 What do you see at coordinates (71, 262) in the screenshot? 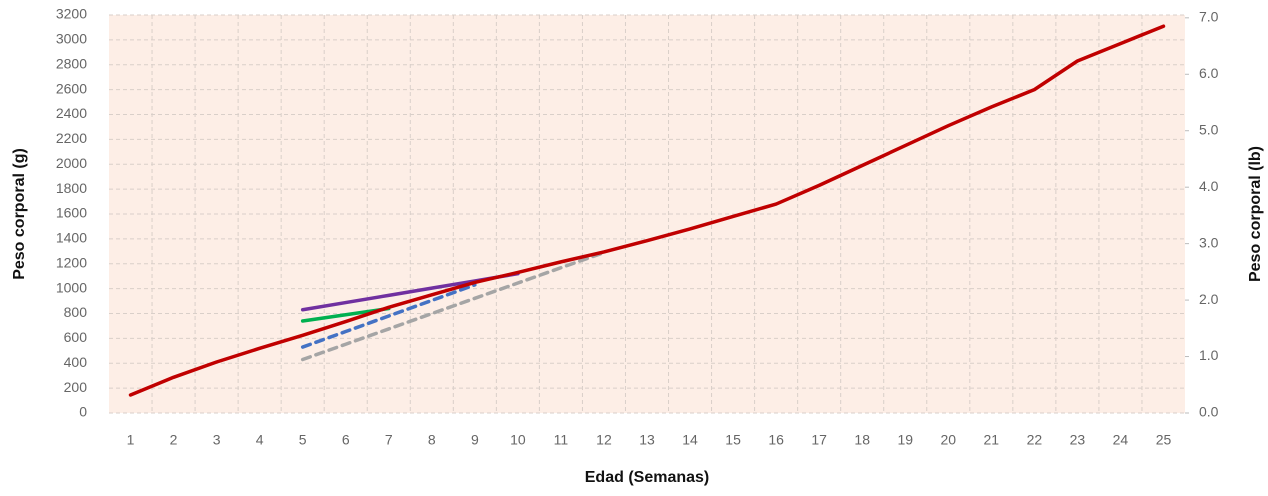
I see `y-tick-label: 1200` at bounding box center [71, 262].